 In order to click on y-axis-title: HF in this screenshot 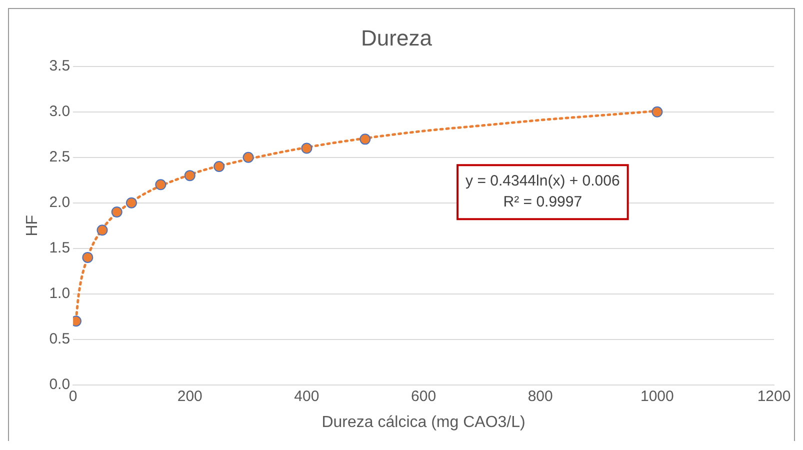, I will do `click(33, 225)`.